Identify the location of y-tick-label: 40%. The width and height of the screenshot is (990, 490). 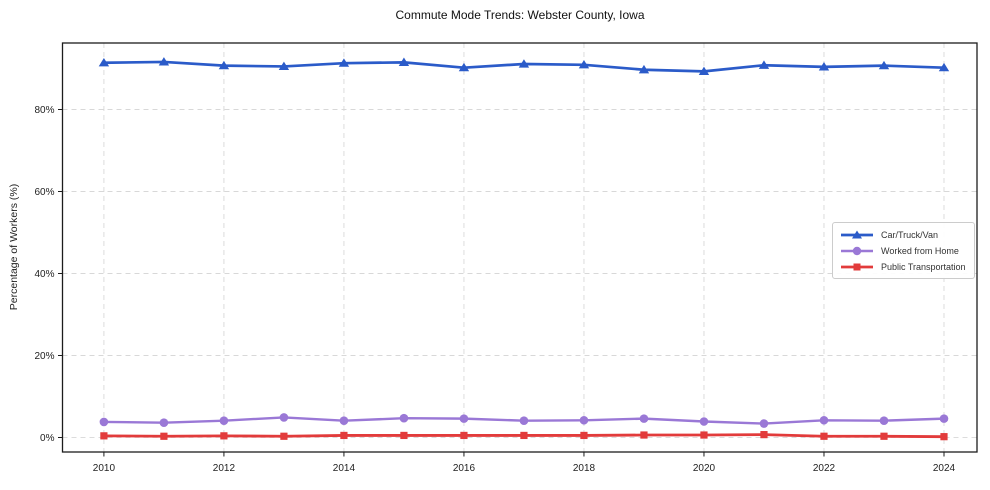
(44, 274).